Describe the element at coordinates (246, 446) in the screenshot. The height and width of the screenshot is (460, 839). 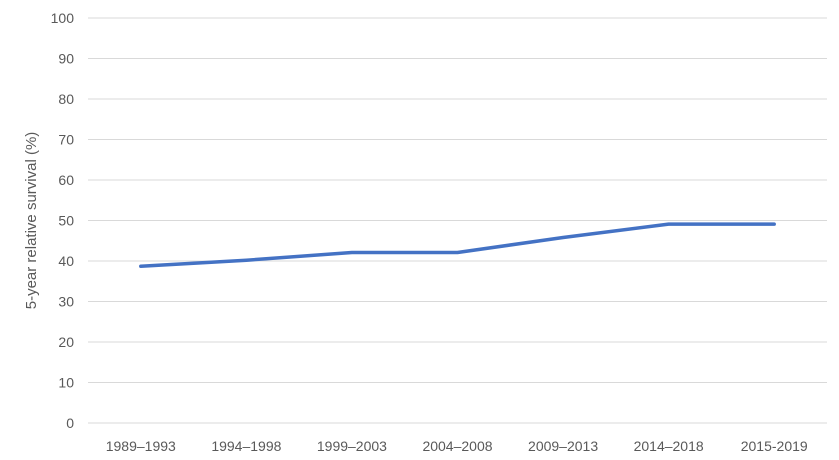
I see `x-tick-label: 1994–1998` at that location.